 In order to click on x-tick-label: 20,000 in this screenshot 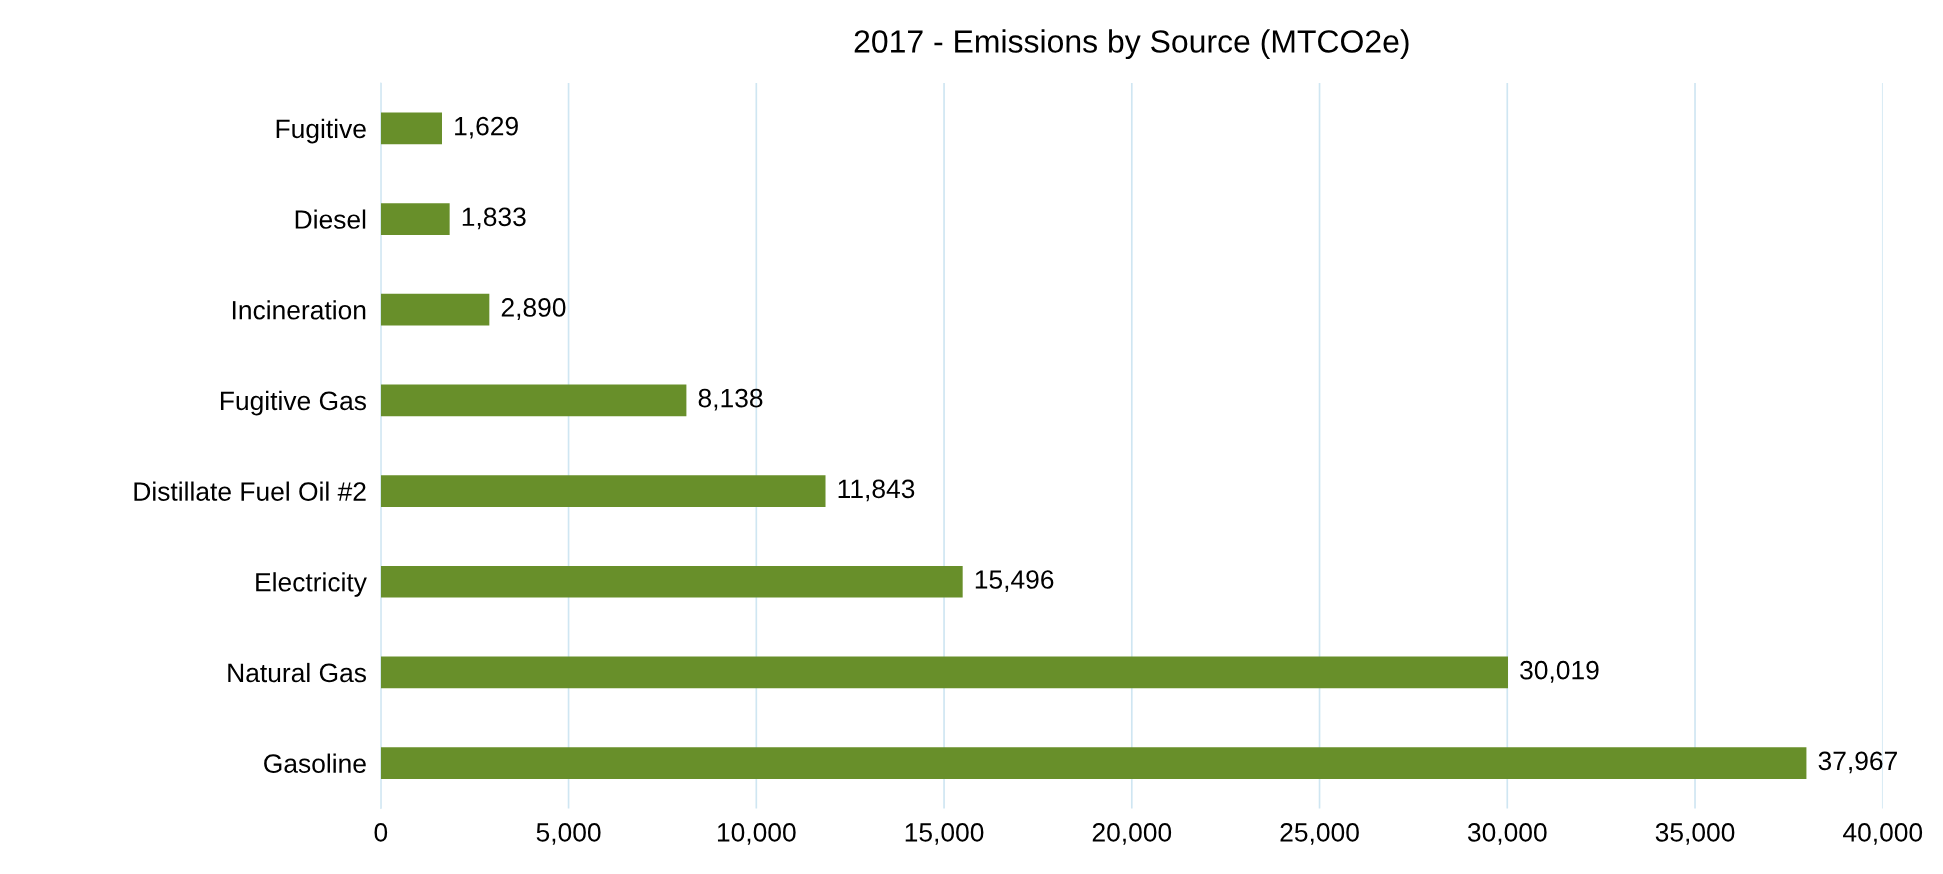, I will do `click(1132, 834)`.